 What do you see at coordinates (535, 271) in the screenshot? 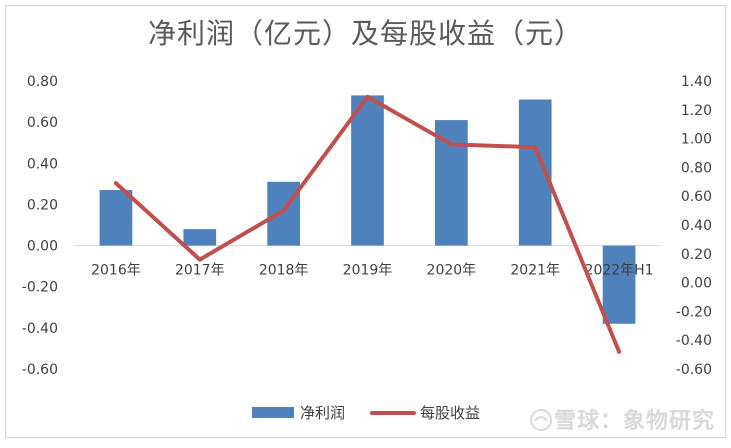
I see `x-tick-label: 2021年` at bounding box center [535, 271].